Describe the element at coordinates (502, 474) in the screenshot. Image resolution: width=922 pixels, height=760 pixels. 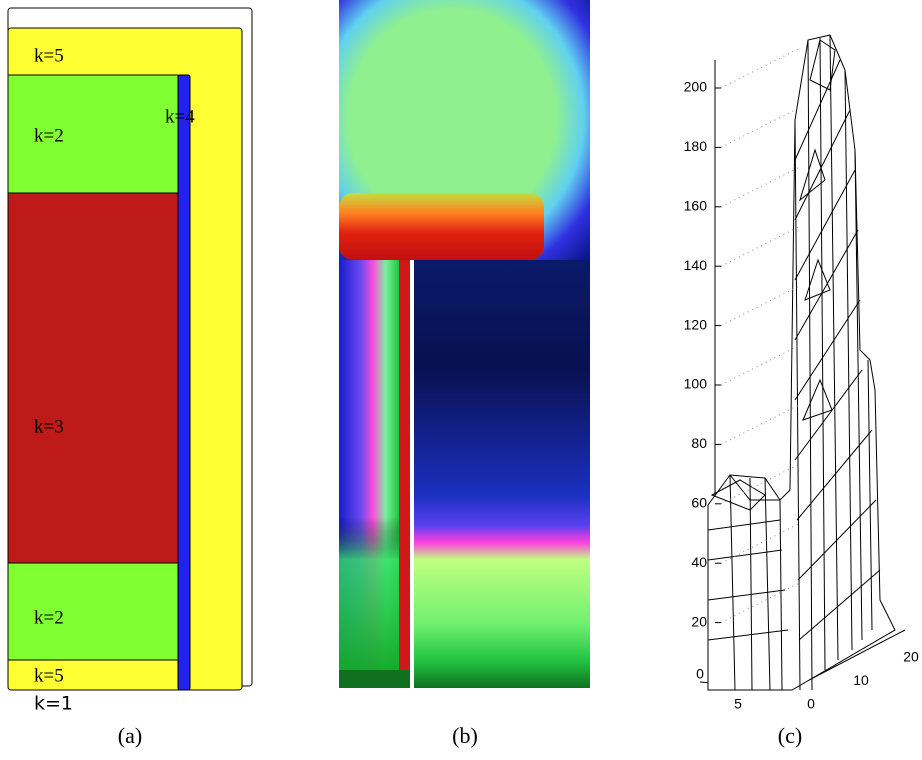
I see `field-right` at that location.